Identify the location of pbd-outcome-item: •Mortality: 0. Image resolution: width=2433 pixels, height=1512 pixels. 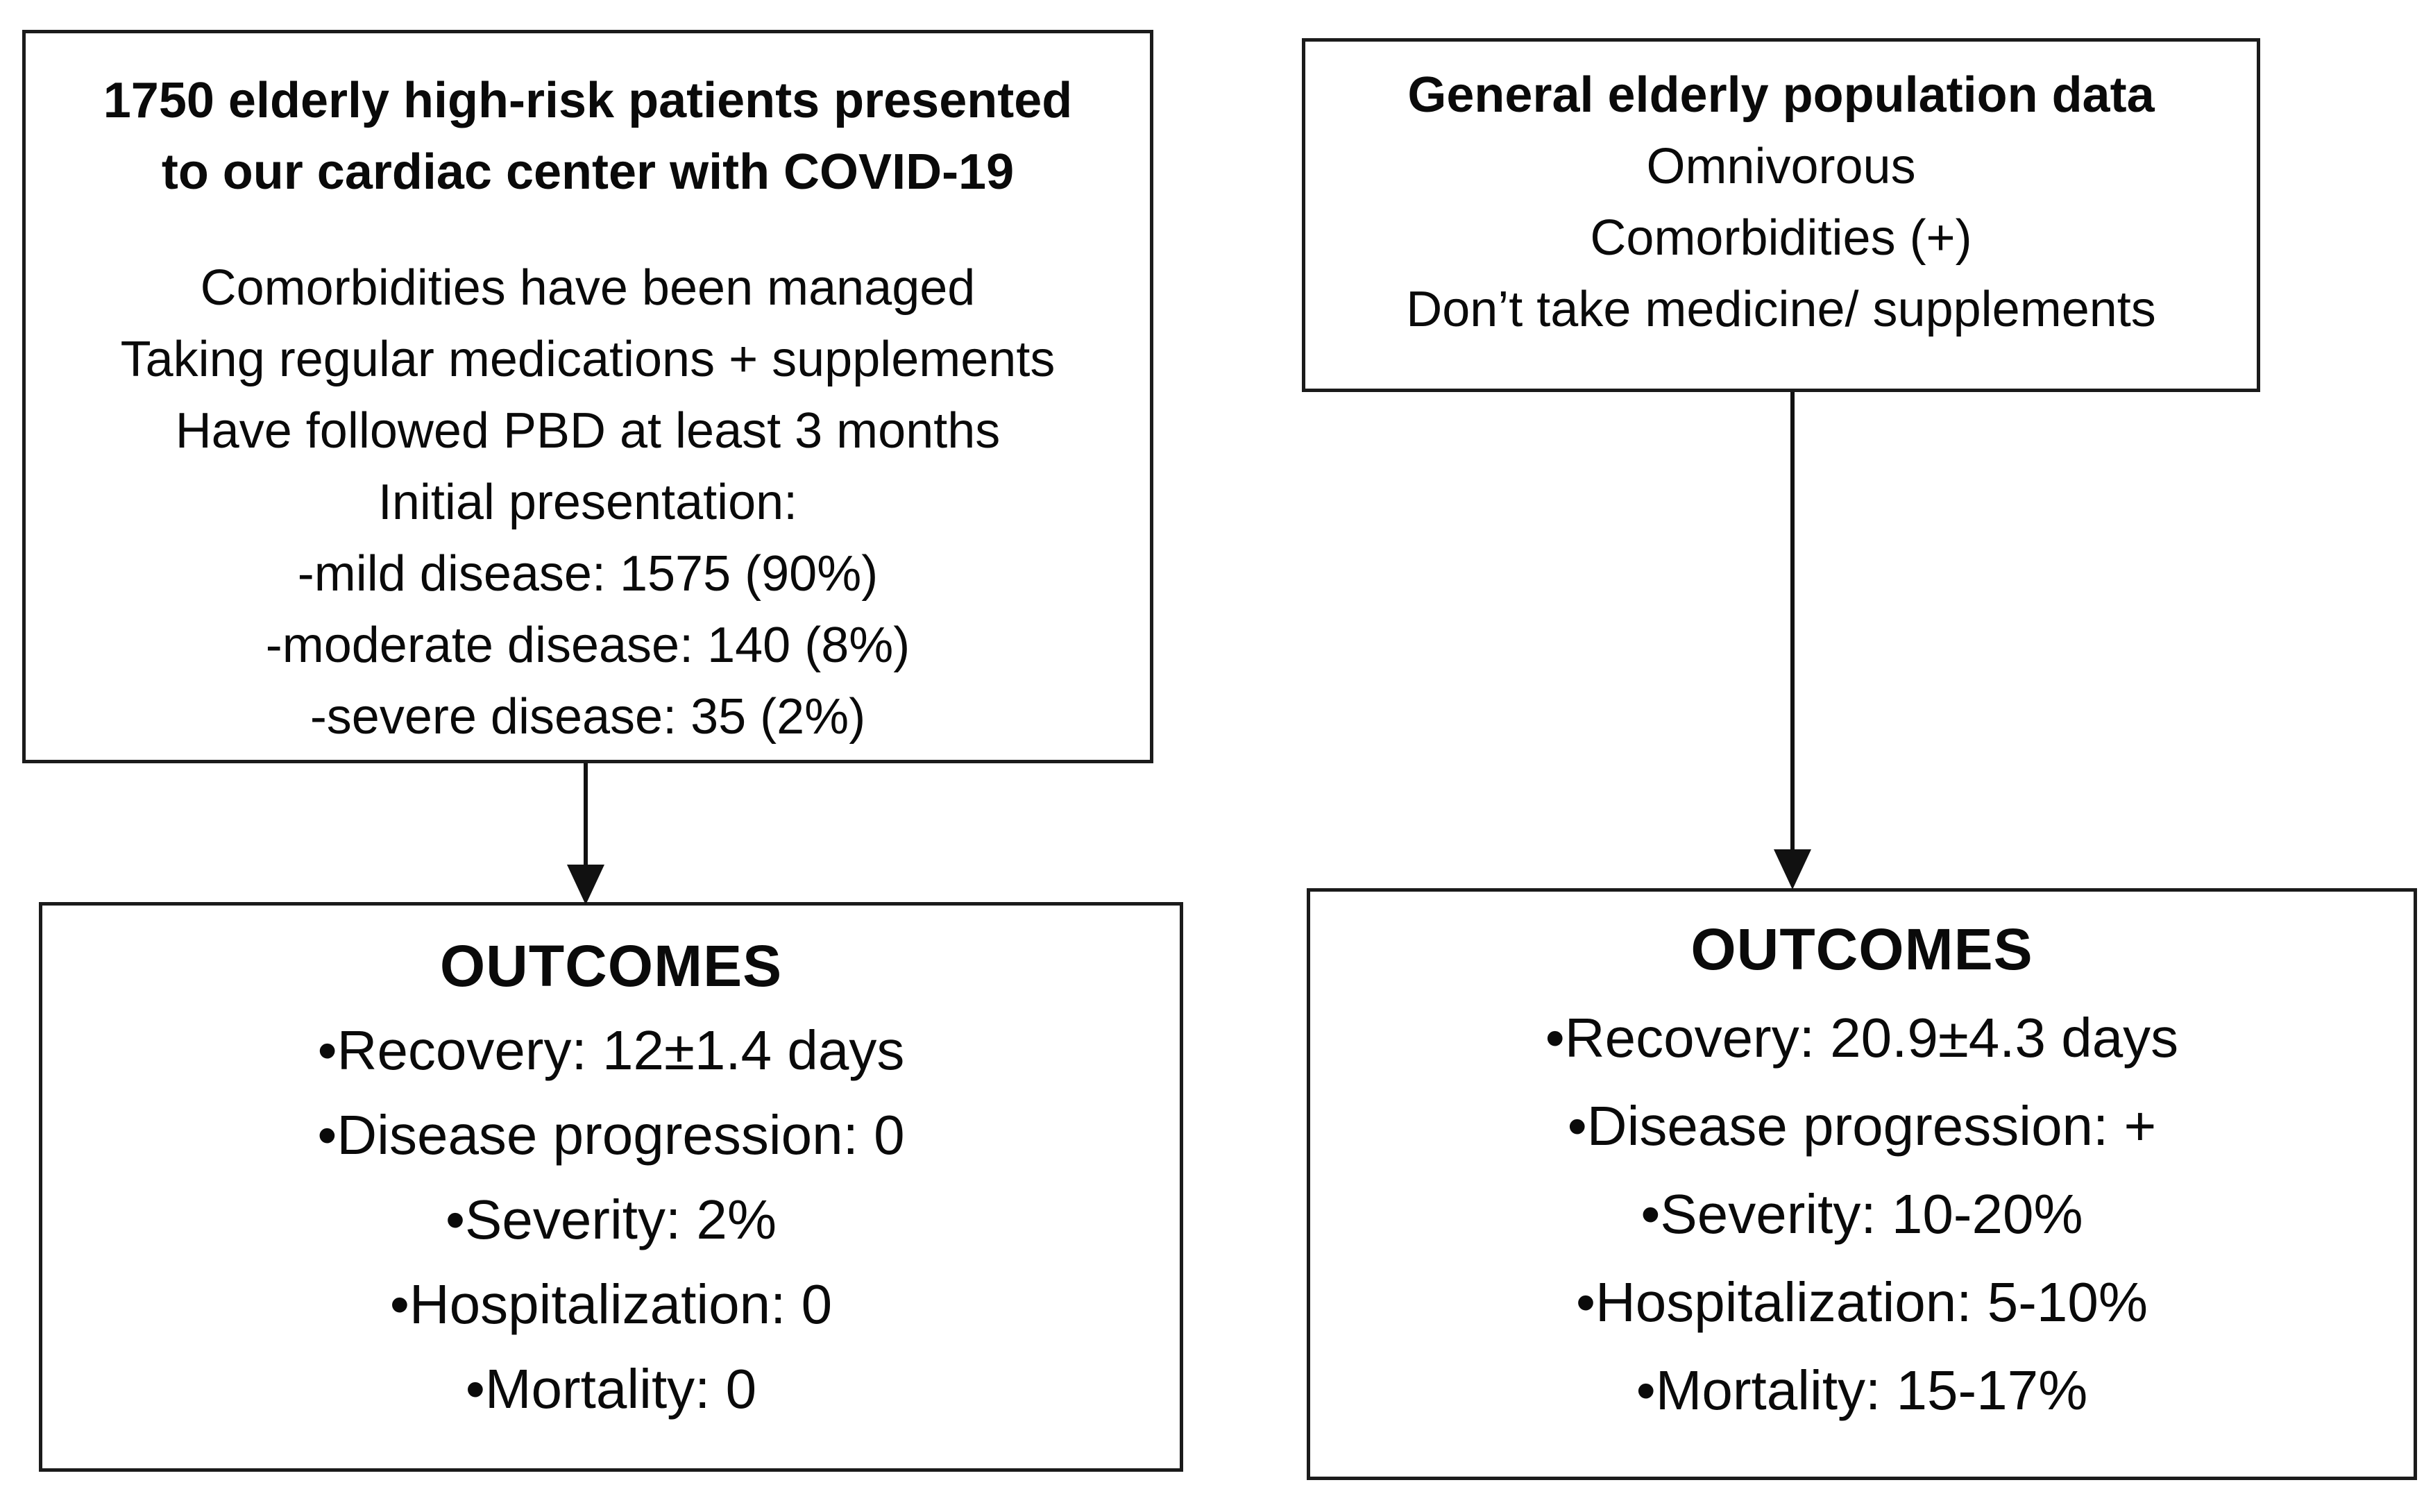
(611, 1389).